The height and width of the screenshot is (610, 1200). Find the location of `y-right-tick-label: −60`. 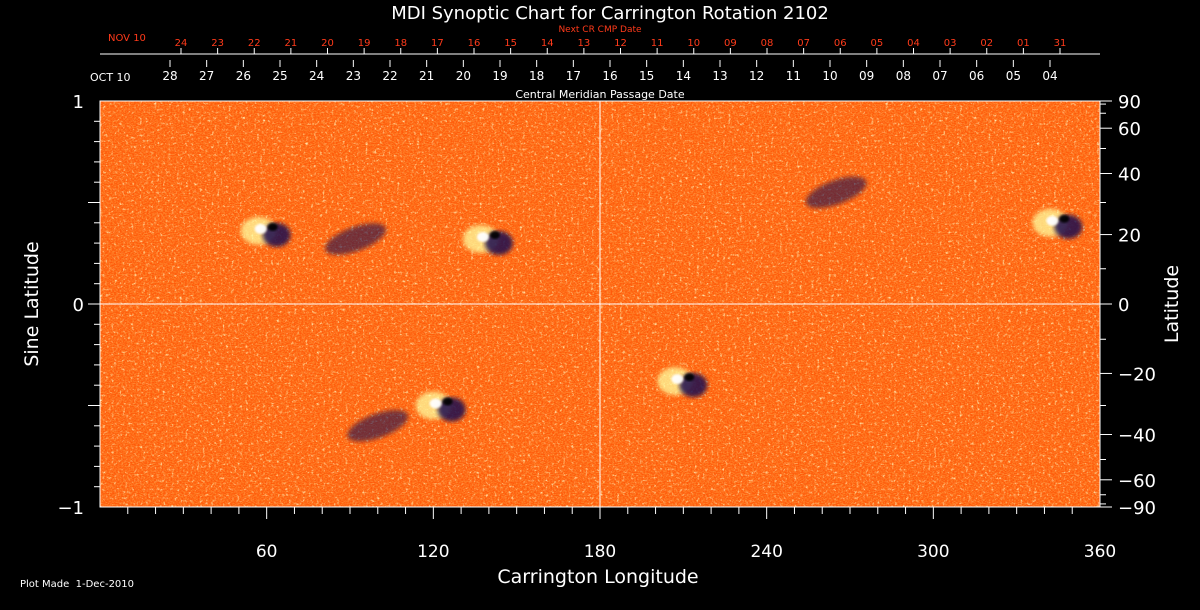

y-right-tick-label: −60 is located at coordinates (1137, 481).